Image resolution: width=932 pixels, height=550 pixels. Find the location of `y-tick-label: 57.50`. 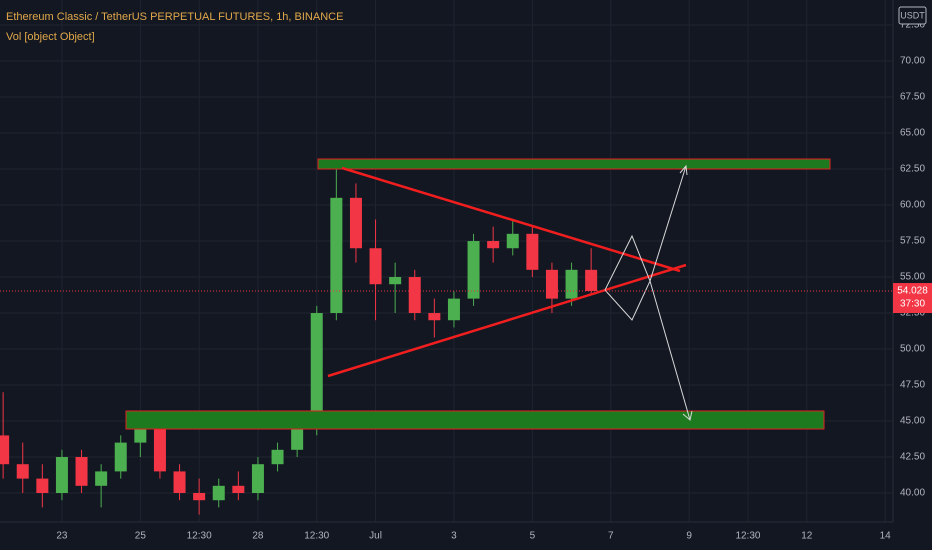

y-tick-label: 57.50 is located at coordinates (912, 241).